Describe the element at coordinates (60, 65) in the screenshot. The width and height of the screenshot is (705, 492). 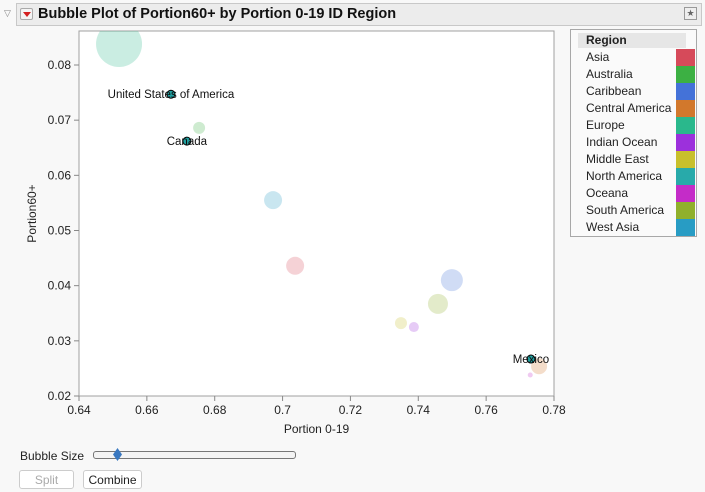
I see `y-tick-label: 0.08` at that location.